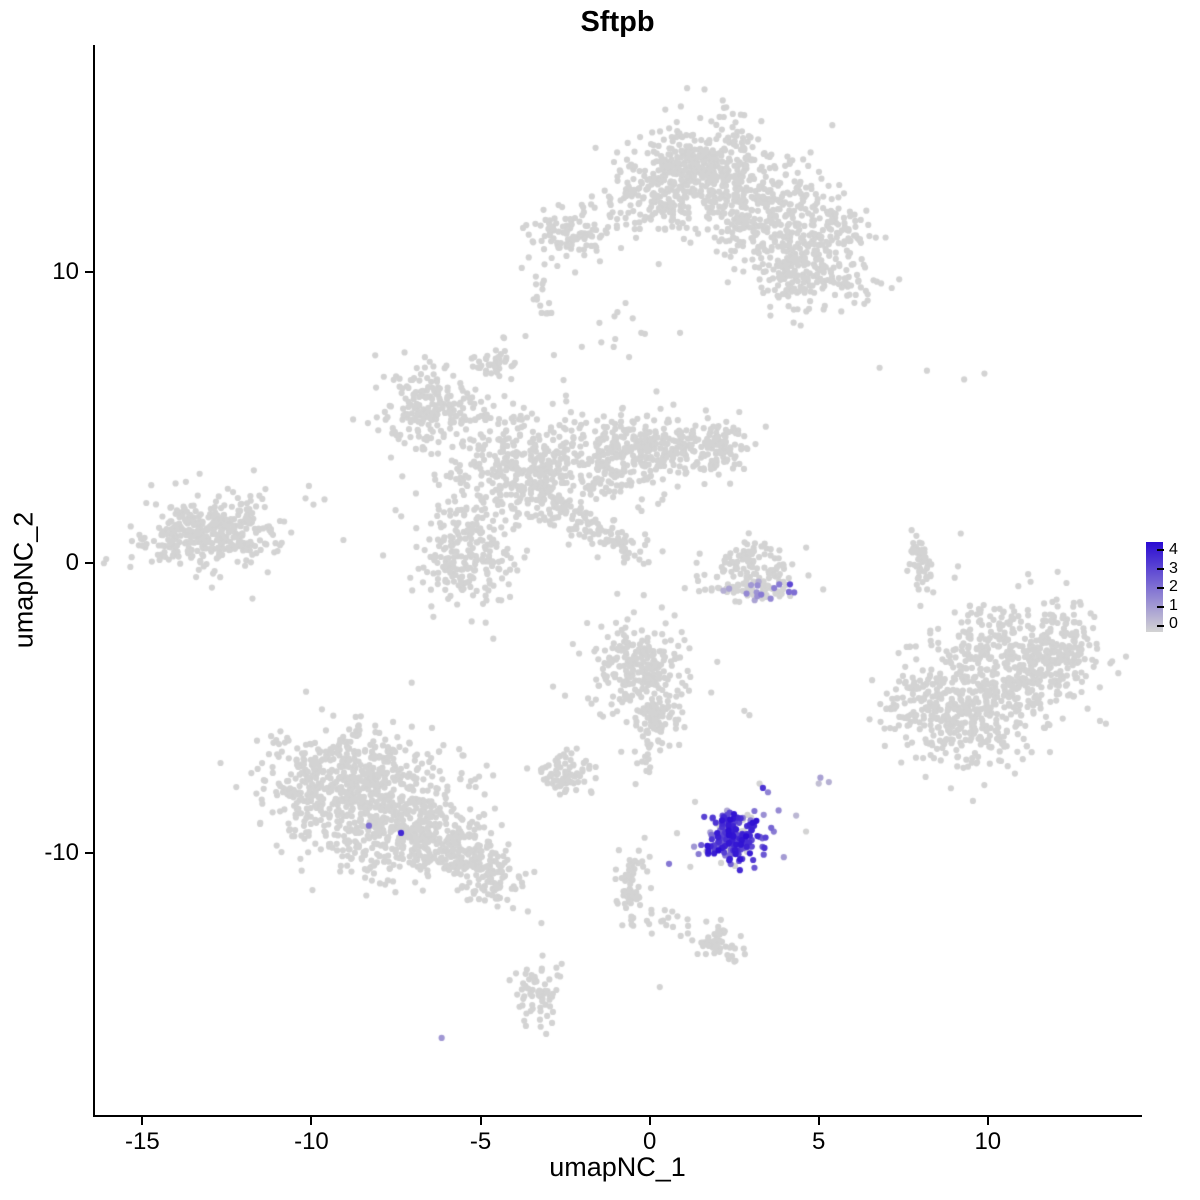  I want to click on y-axis-label: umapNC_2, so click(23, 580).